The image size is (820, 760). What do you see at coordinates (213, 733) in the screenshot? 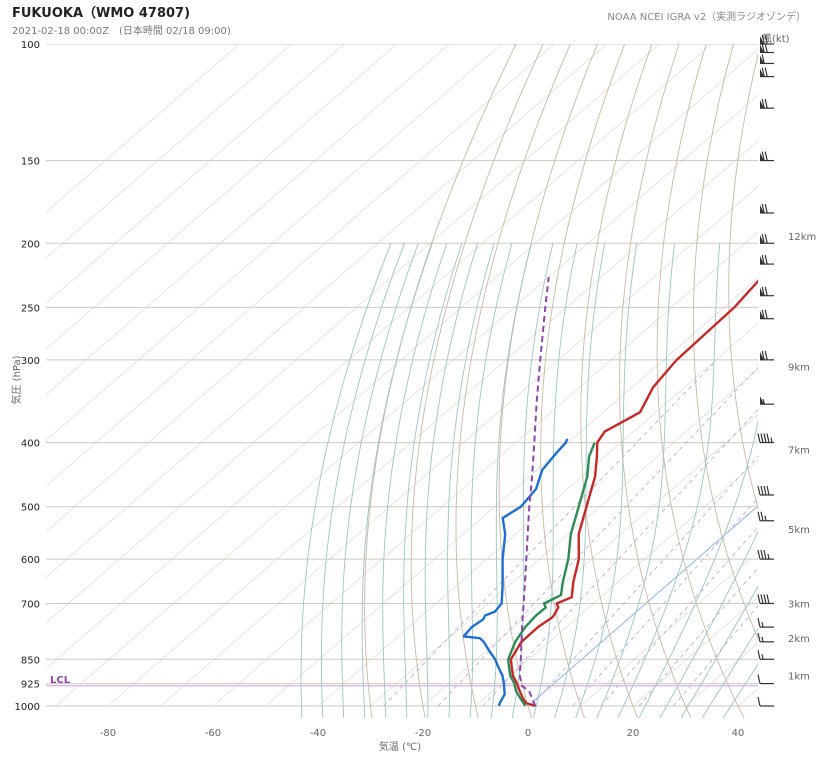
I see `x-tick-label: -60` at bounding box center [213, 733].